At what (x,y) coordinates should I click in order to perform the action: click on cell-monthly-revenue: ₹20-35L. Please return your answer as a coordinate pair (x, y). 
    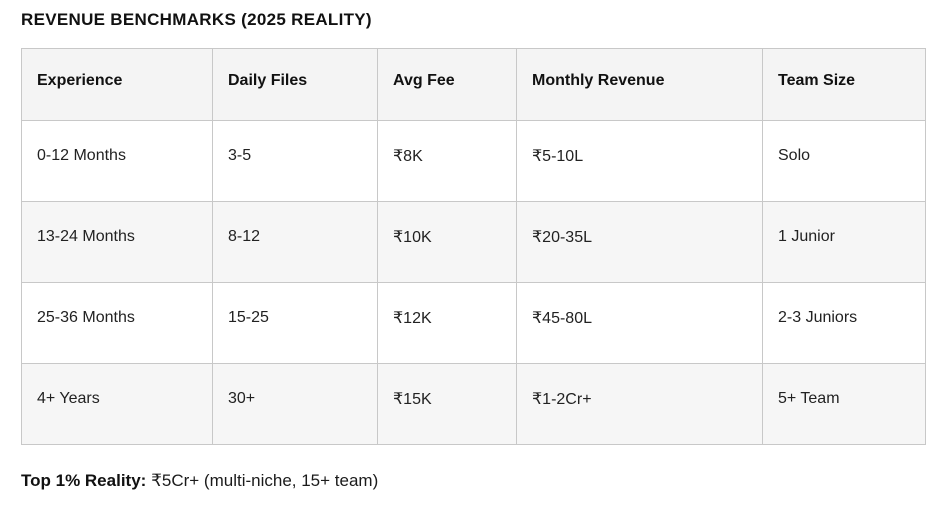
    Looking at the image, I should click on (639, 242).